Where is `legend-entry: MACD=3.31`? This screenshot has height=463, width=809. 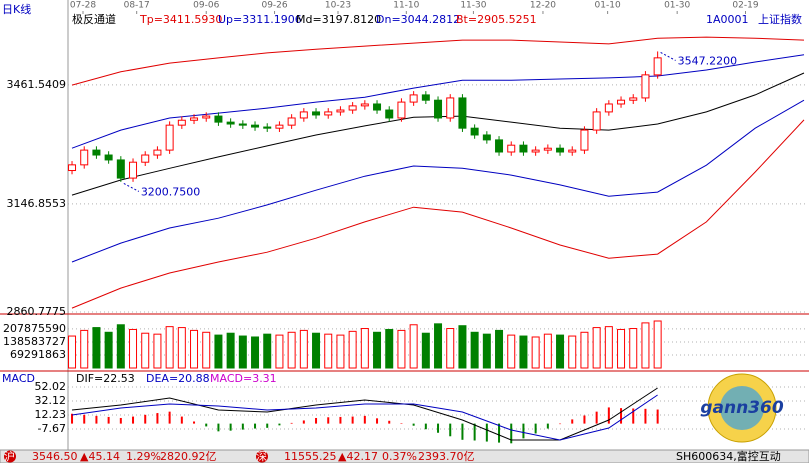 legend-entry: MACD=3.31 is located at coordinates (243, 378).